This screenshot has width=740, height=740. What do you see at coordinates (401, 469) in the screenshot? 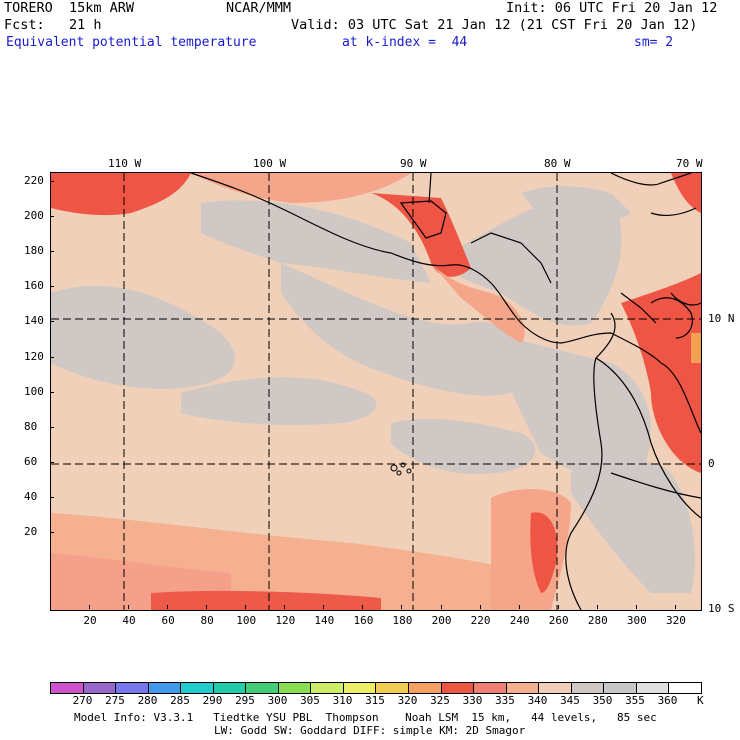
I see `galapagos-islands` at bounding box center [401, 469].